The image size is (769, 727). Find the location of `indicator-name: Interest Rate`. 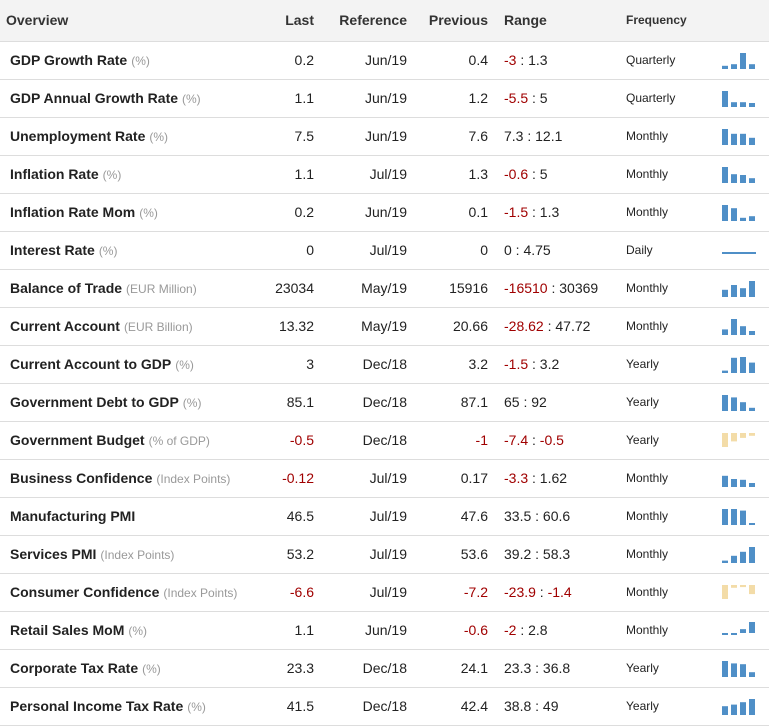

indicator-name: Interest Rate is located at coordinates (52, 250).